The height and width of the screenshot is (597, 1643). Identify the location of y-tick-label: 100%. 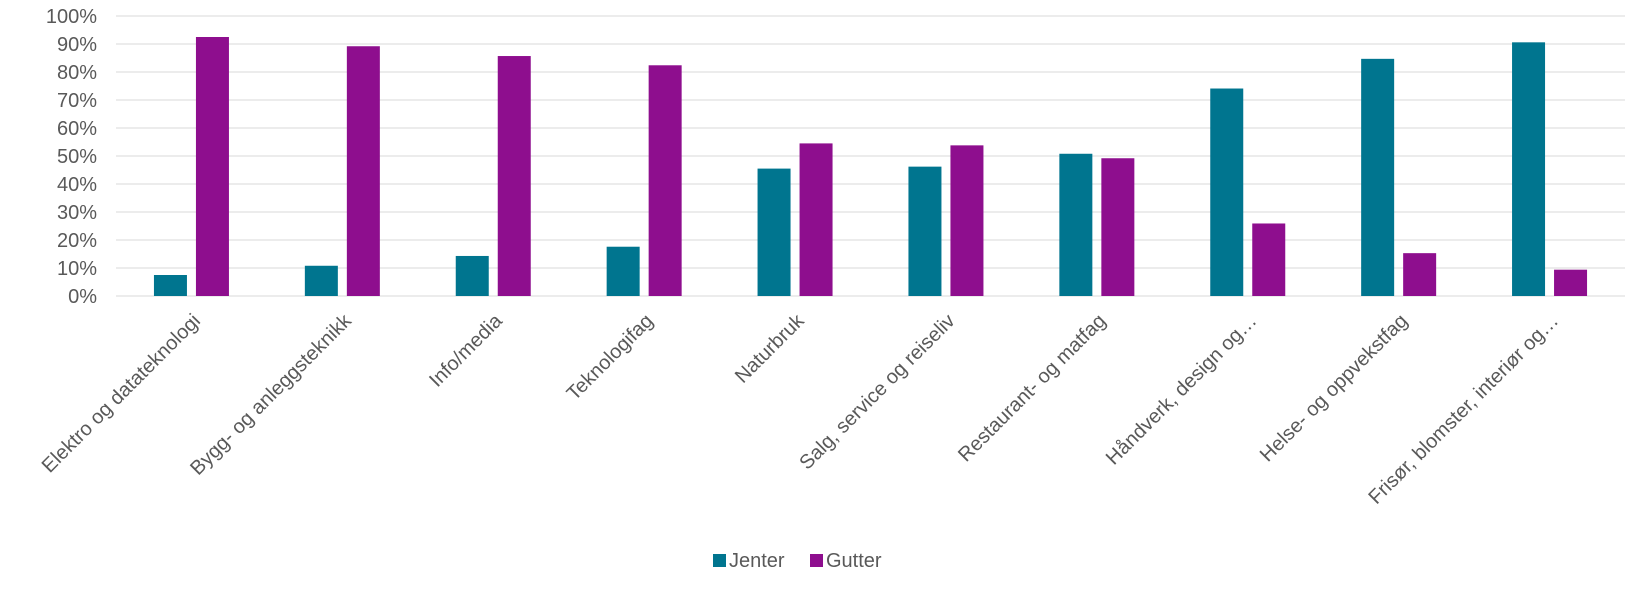
(71, 17).